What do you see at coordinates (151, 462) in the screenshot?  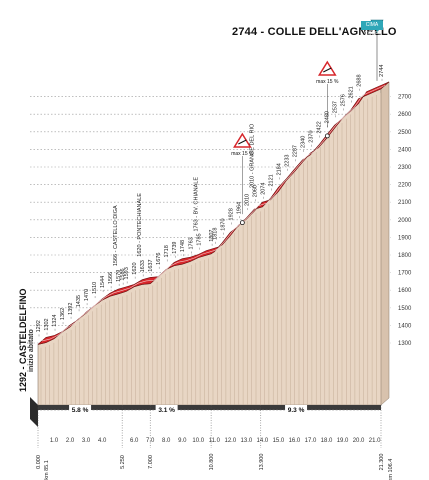 I see `milestone-label: 7.000` at bounding box center [151, 462].